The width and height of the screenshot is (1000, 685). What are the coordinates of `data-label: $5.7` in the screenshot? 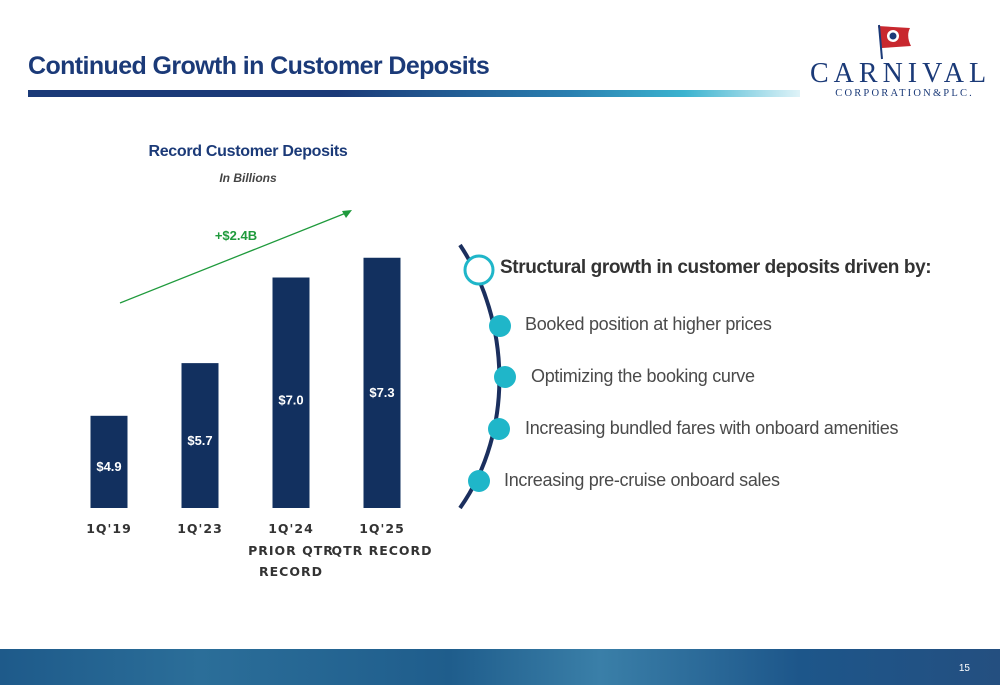 It's located at (199, 440).